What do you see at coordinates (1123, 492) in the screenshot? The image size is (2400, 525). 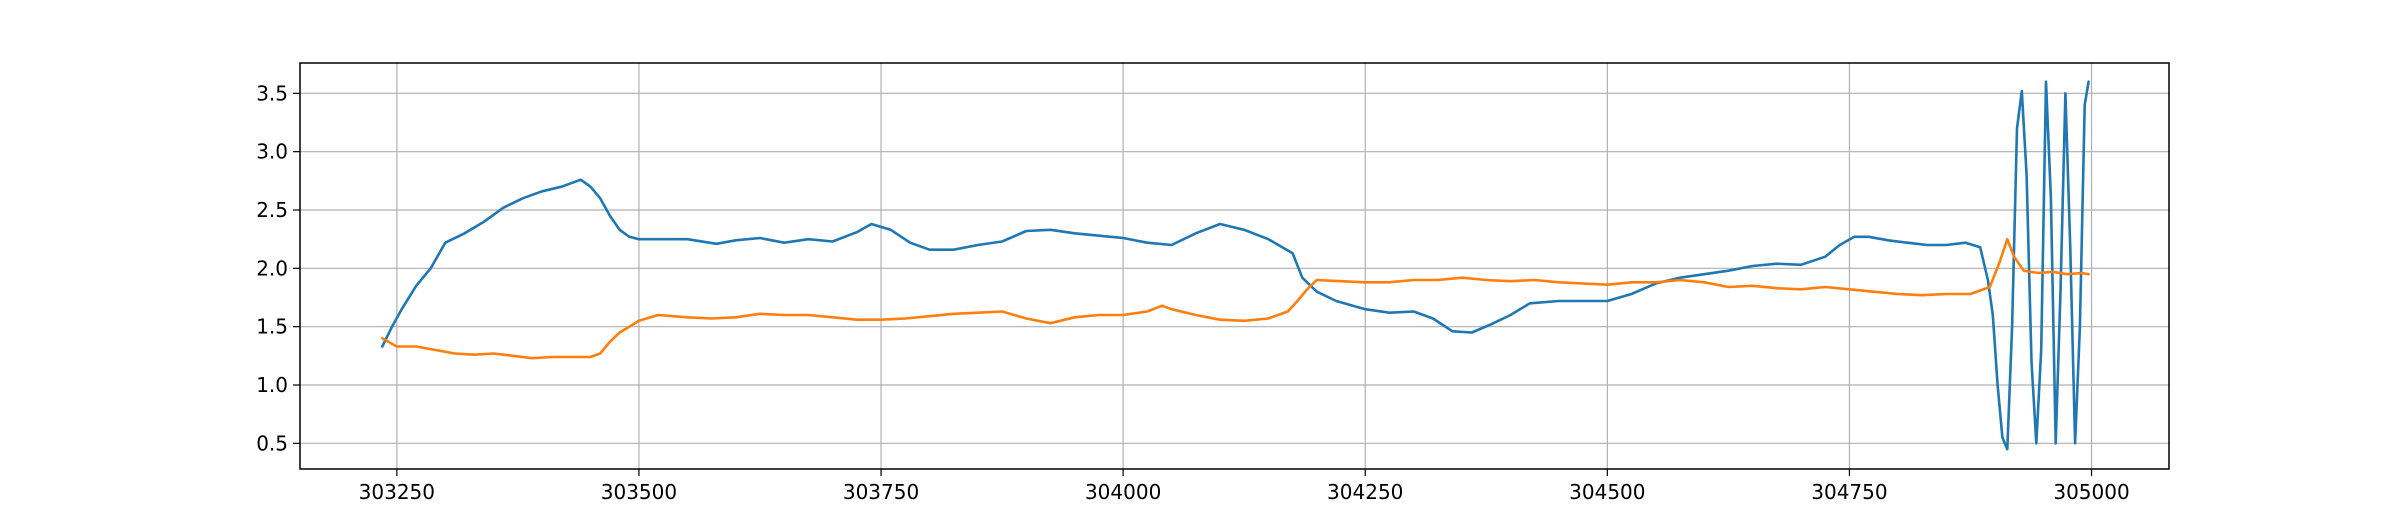 I see `x-tick-label: 304000` at bounding box center [1123, 492].